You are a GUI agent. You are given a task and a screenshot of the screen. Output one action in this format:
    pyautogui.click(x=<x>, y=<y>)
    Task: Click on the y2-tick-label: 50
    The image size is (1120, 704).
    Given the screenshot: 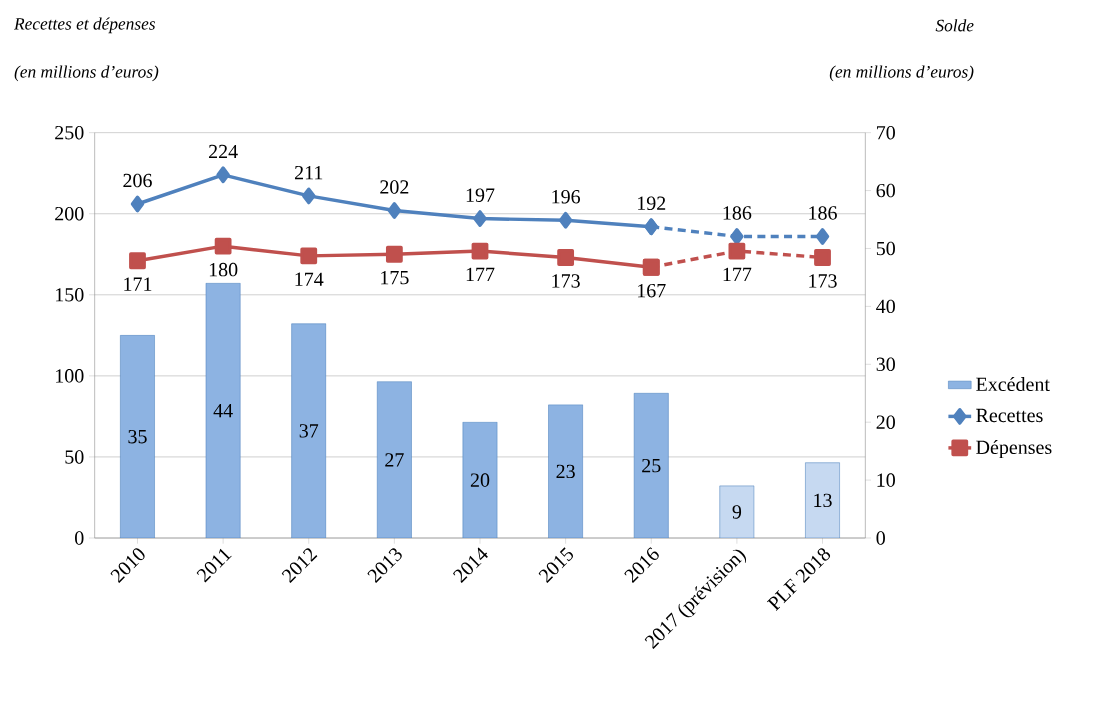 What is the action you would take?
    pyautogui.click(x=885, y=248)
    